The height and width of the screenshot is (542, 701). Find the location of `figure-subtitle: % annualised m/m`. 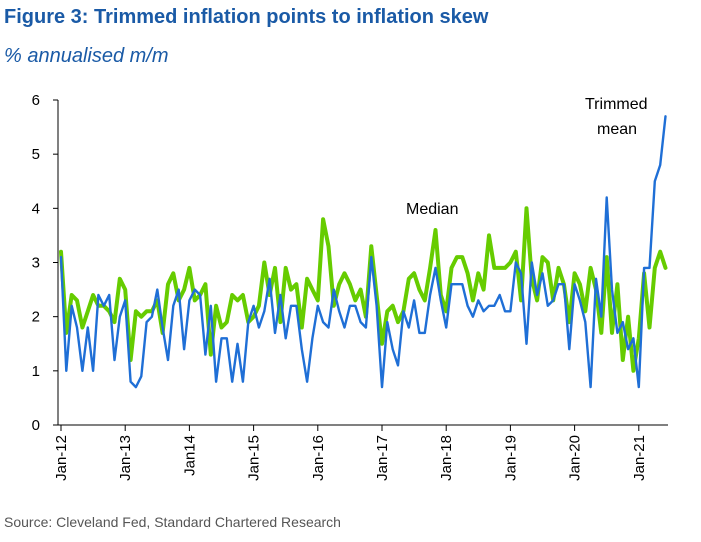

figure-subtitle: % annualised m/m is located at coordinates (86, 56).